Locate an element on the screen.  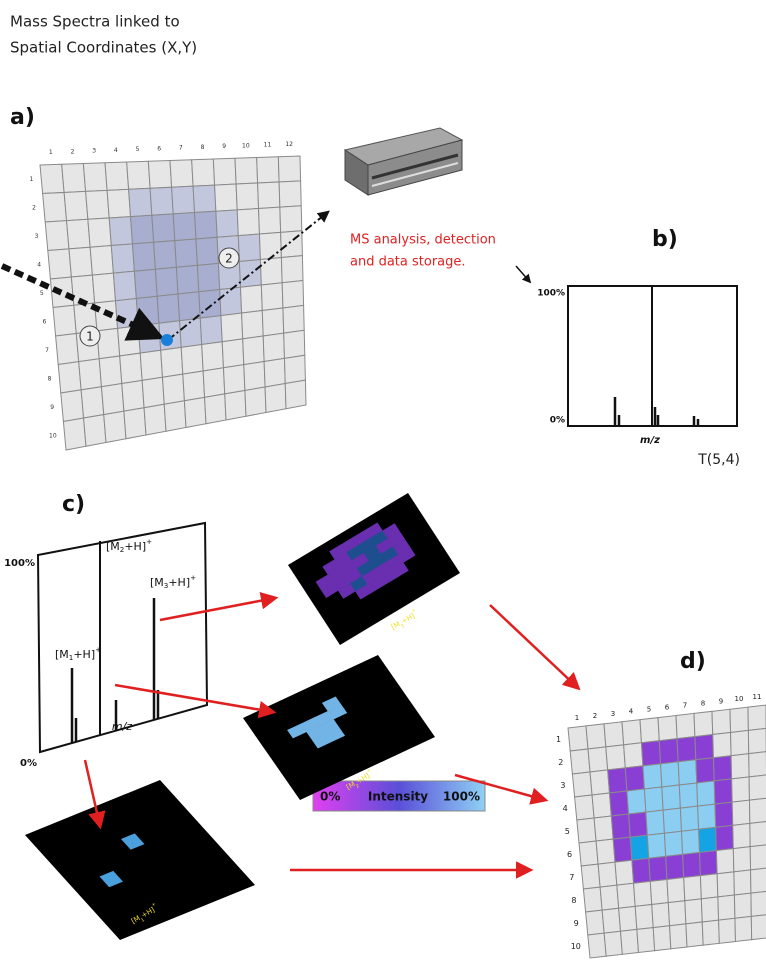
step-number: 1 is located at coordinates (90, 337).